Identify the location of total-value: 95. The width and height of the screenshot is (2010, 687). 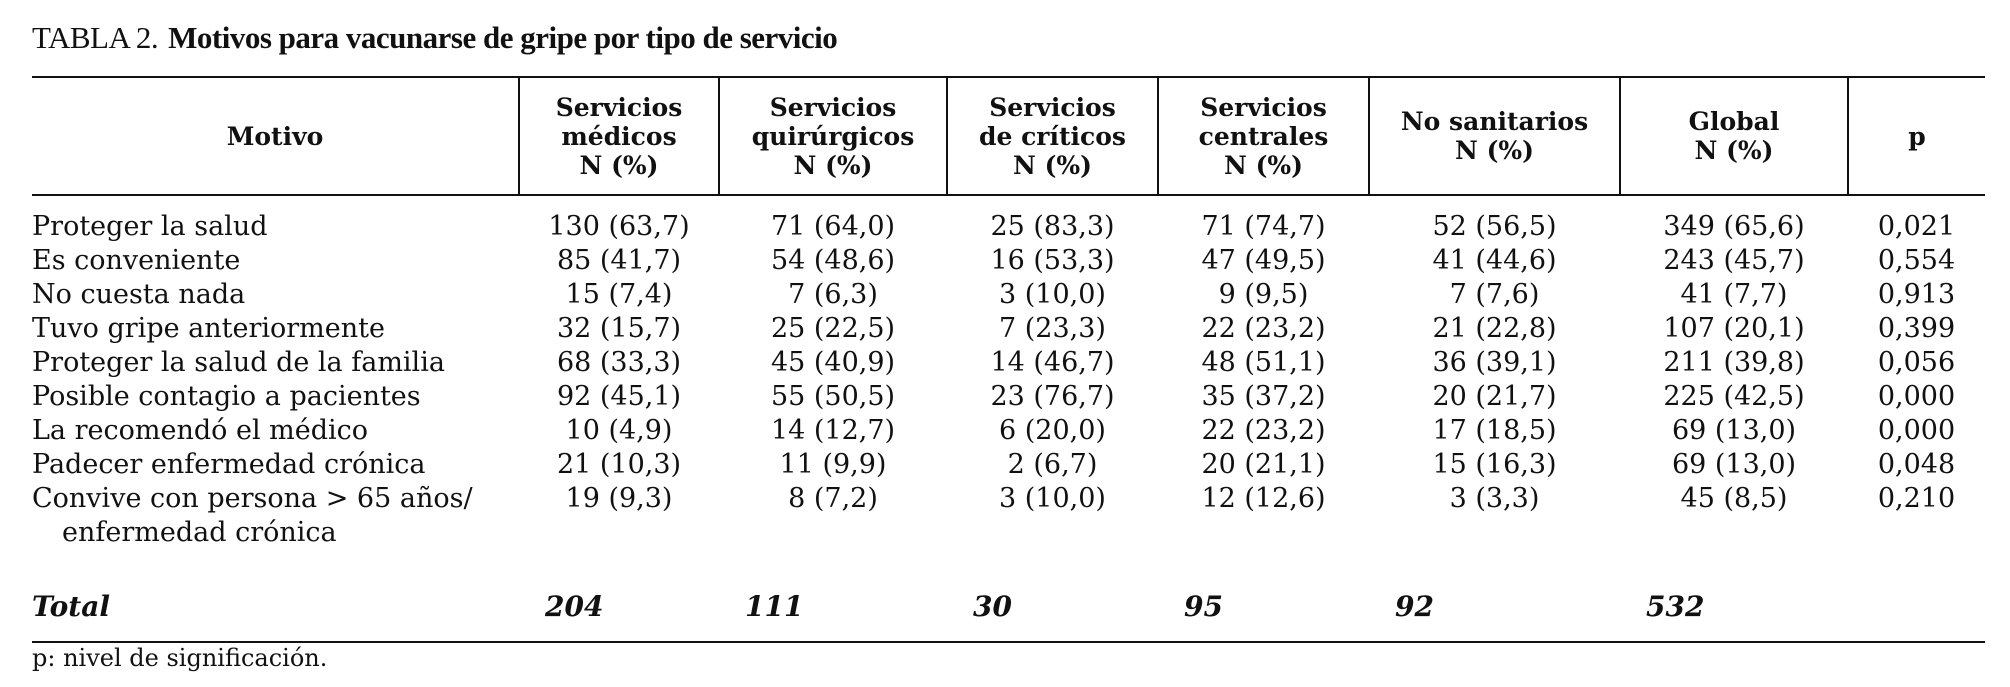
(1263, 596).